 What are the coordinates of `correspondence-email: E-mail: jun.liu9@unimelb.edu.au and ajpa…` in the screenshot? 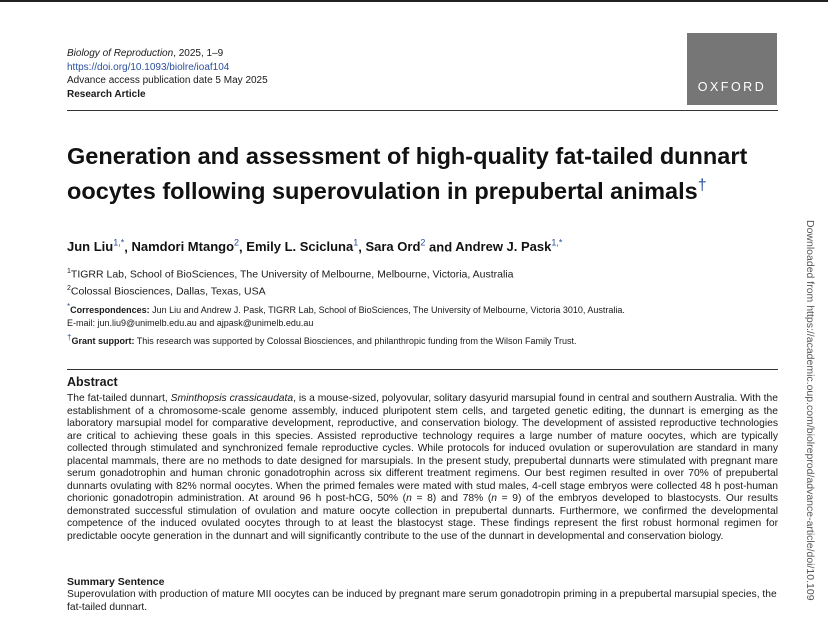 It's located at (190, 322).